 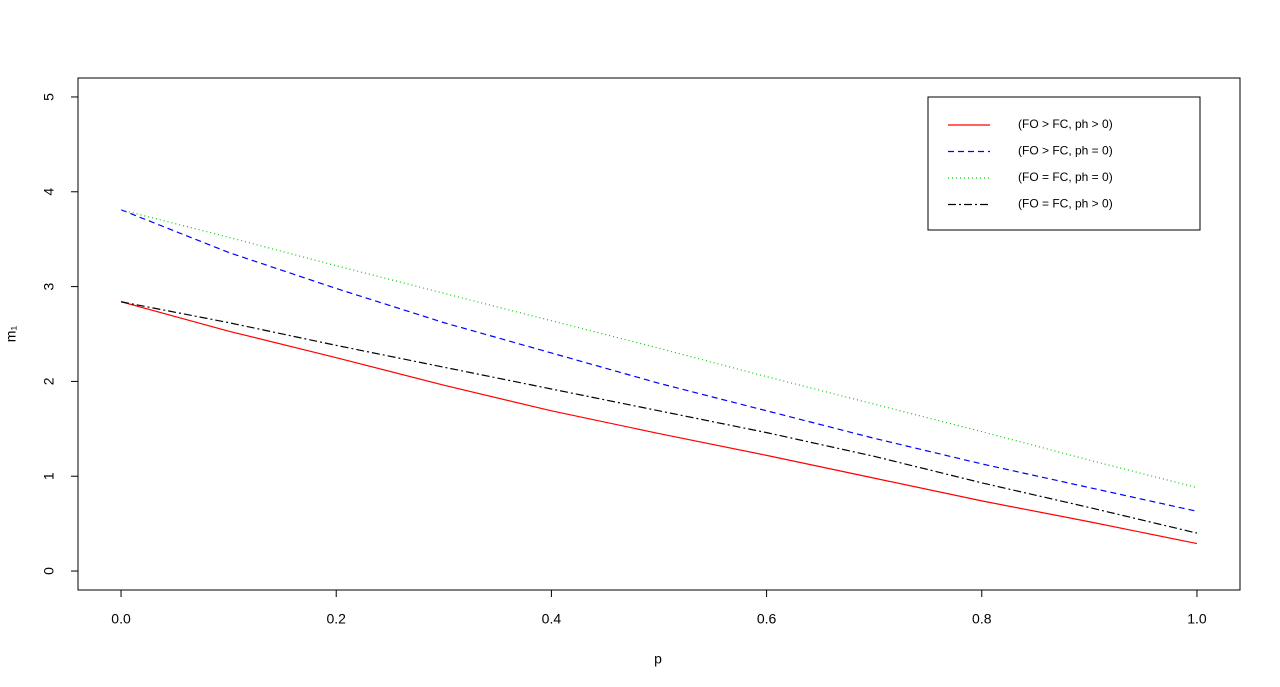 I want to click on legend-label: (FO = FC, ph = 0), so click(x=1065, y=177).